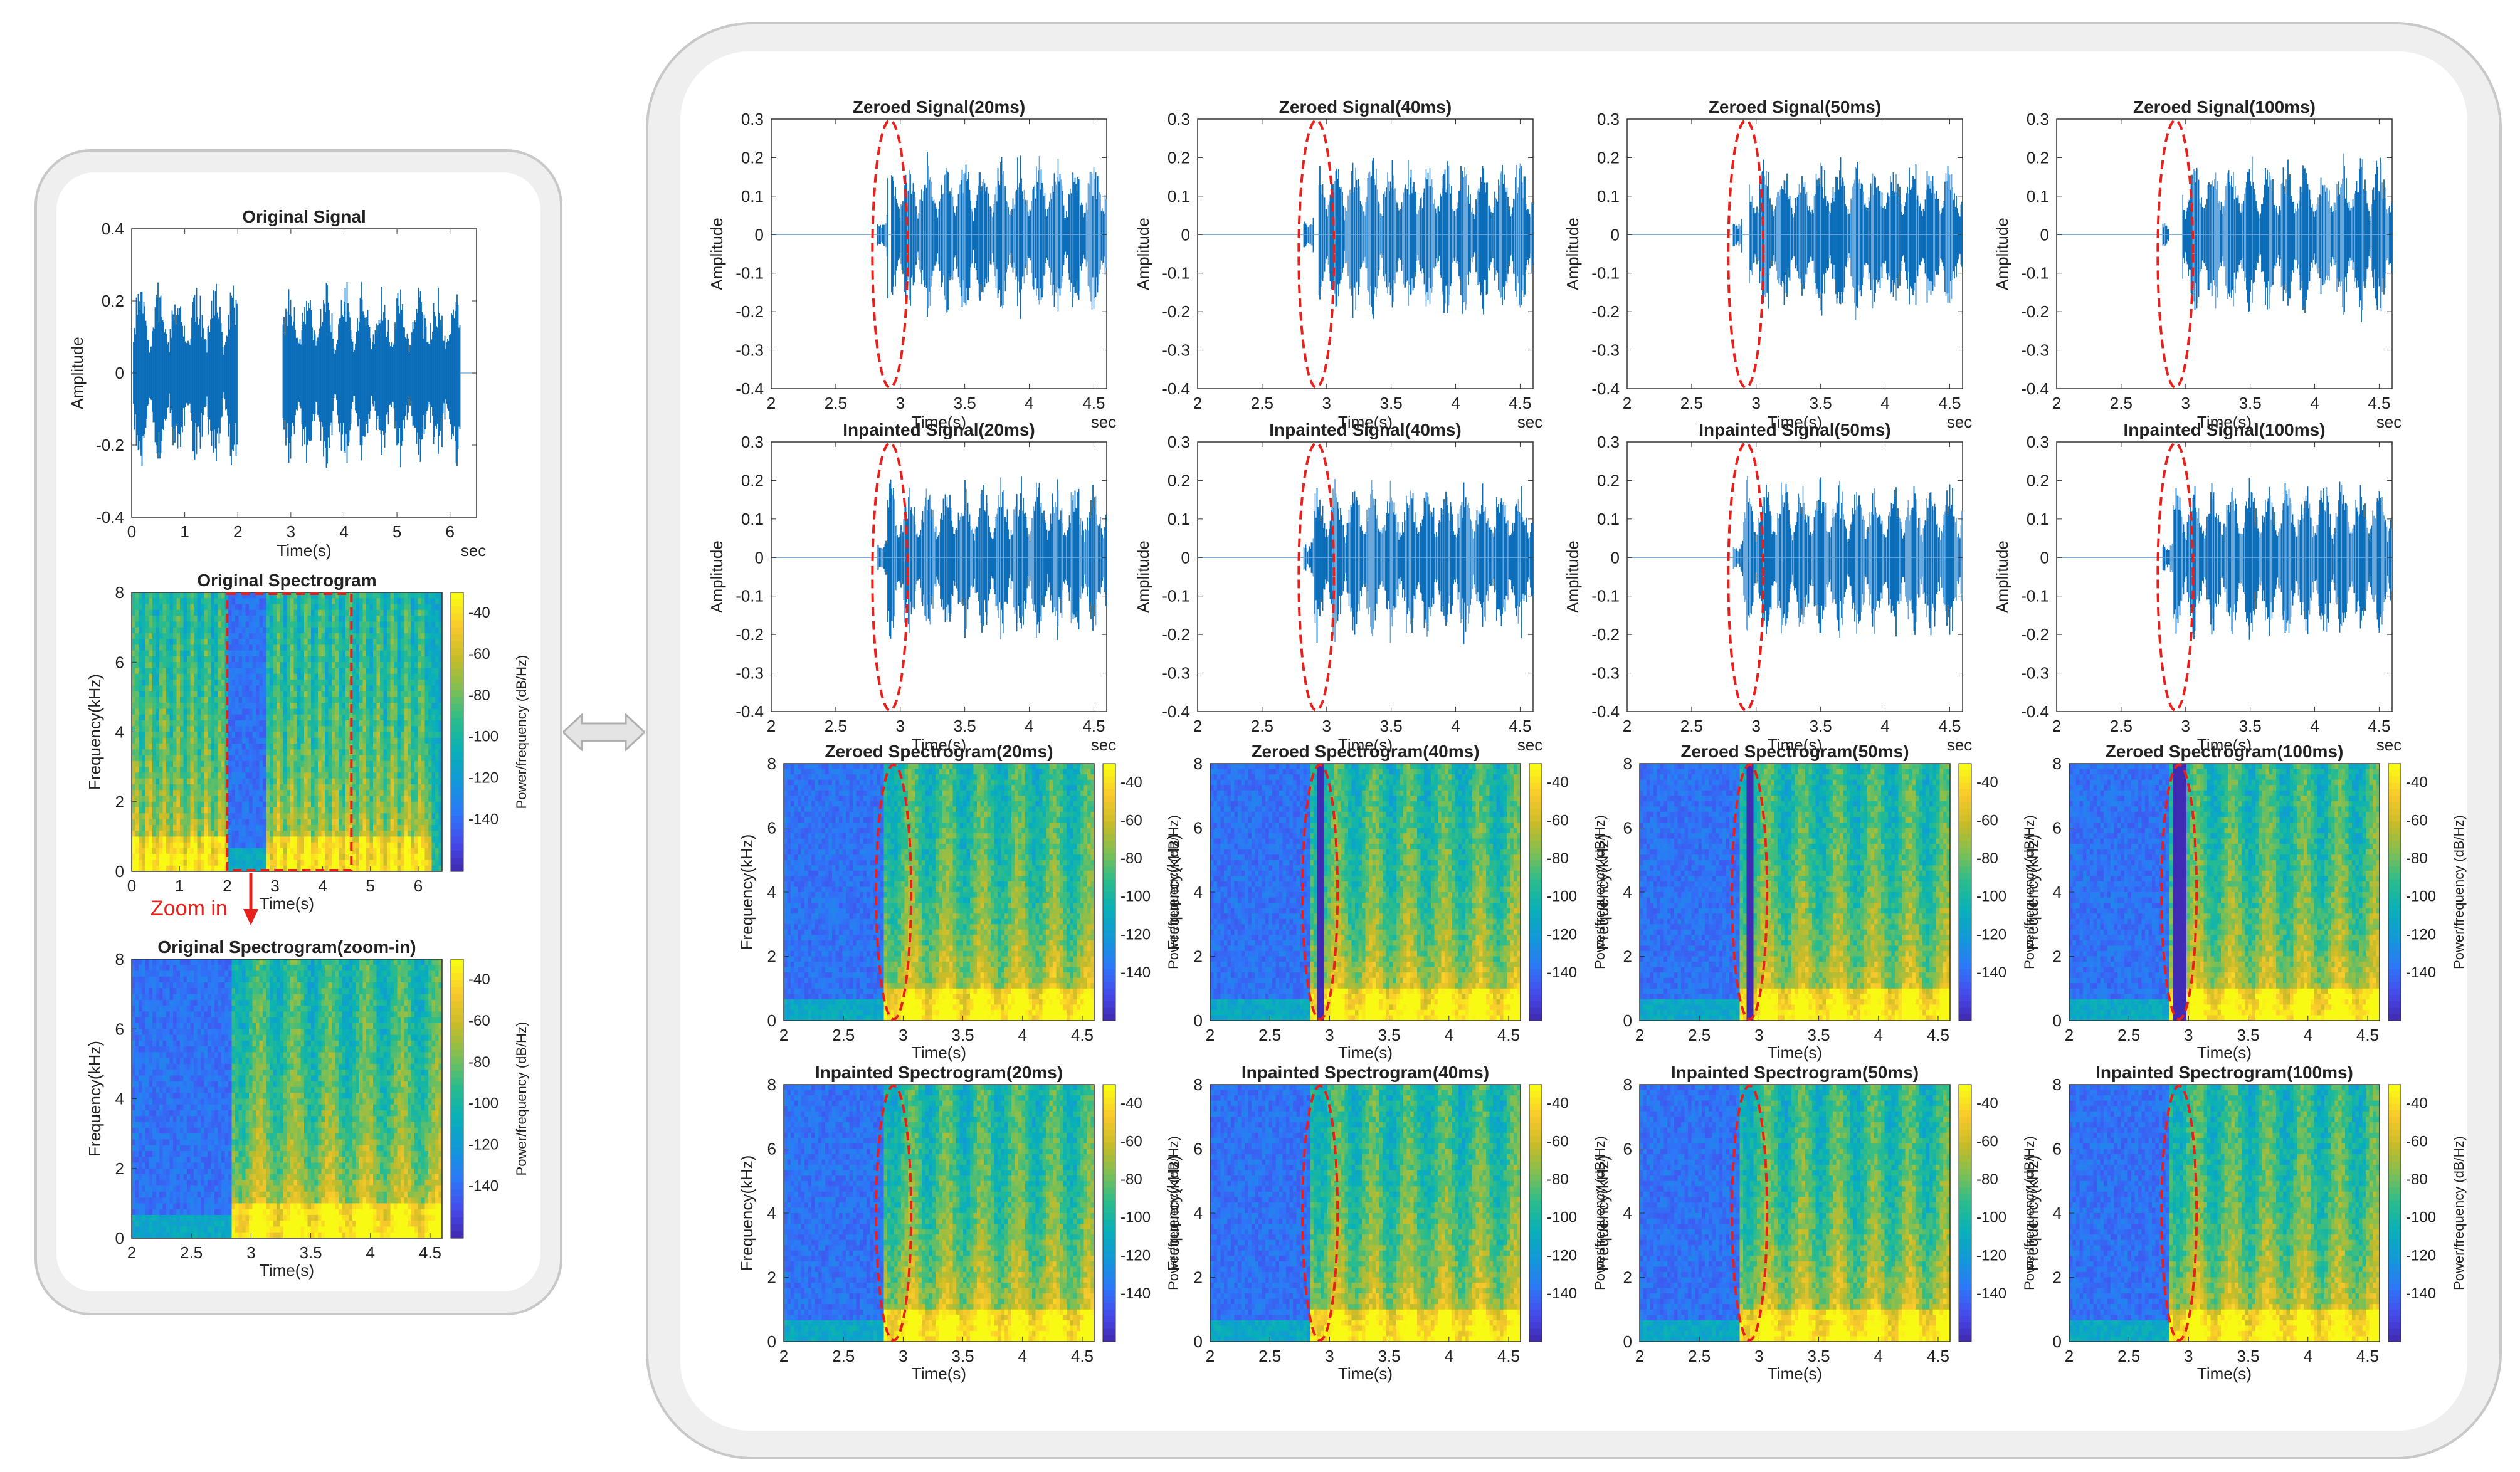 The height and width of the screenshot is (1472, 2520). I want to click on y-tick-label: -0.4, so click(110, 517).